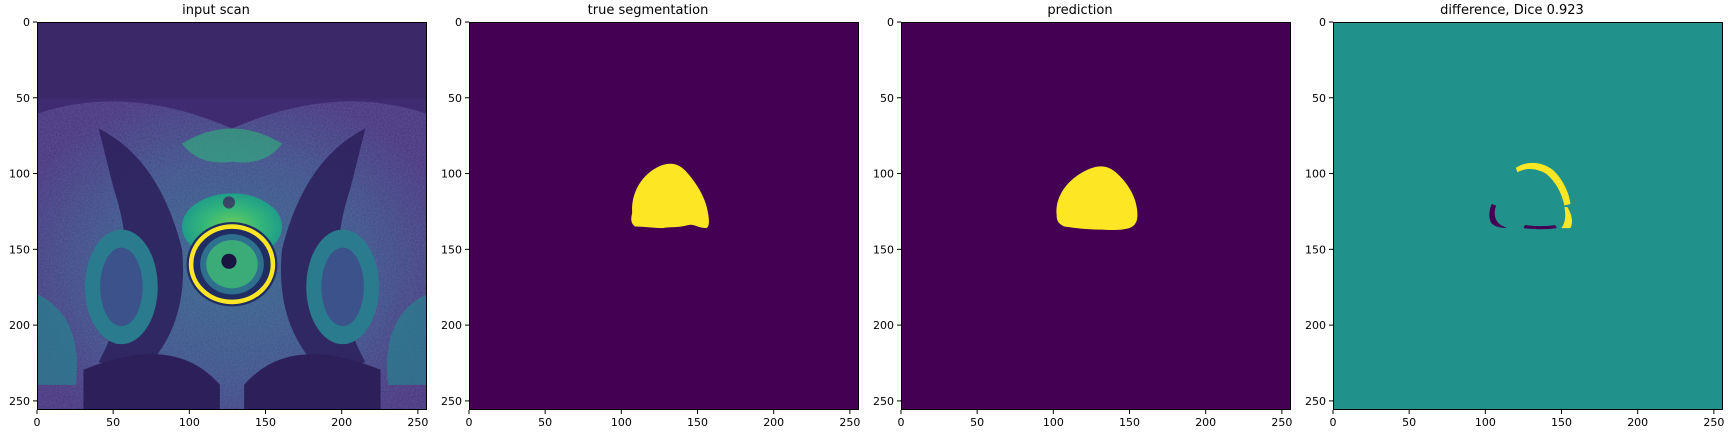 The height and width of the screenshot is (432, 1728). What do you see at coordinates (1498, 216) in the screenshot?
I see `diff-false-positive` at bounding box center [1498, 216].